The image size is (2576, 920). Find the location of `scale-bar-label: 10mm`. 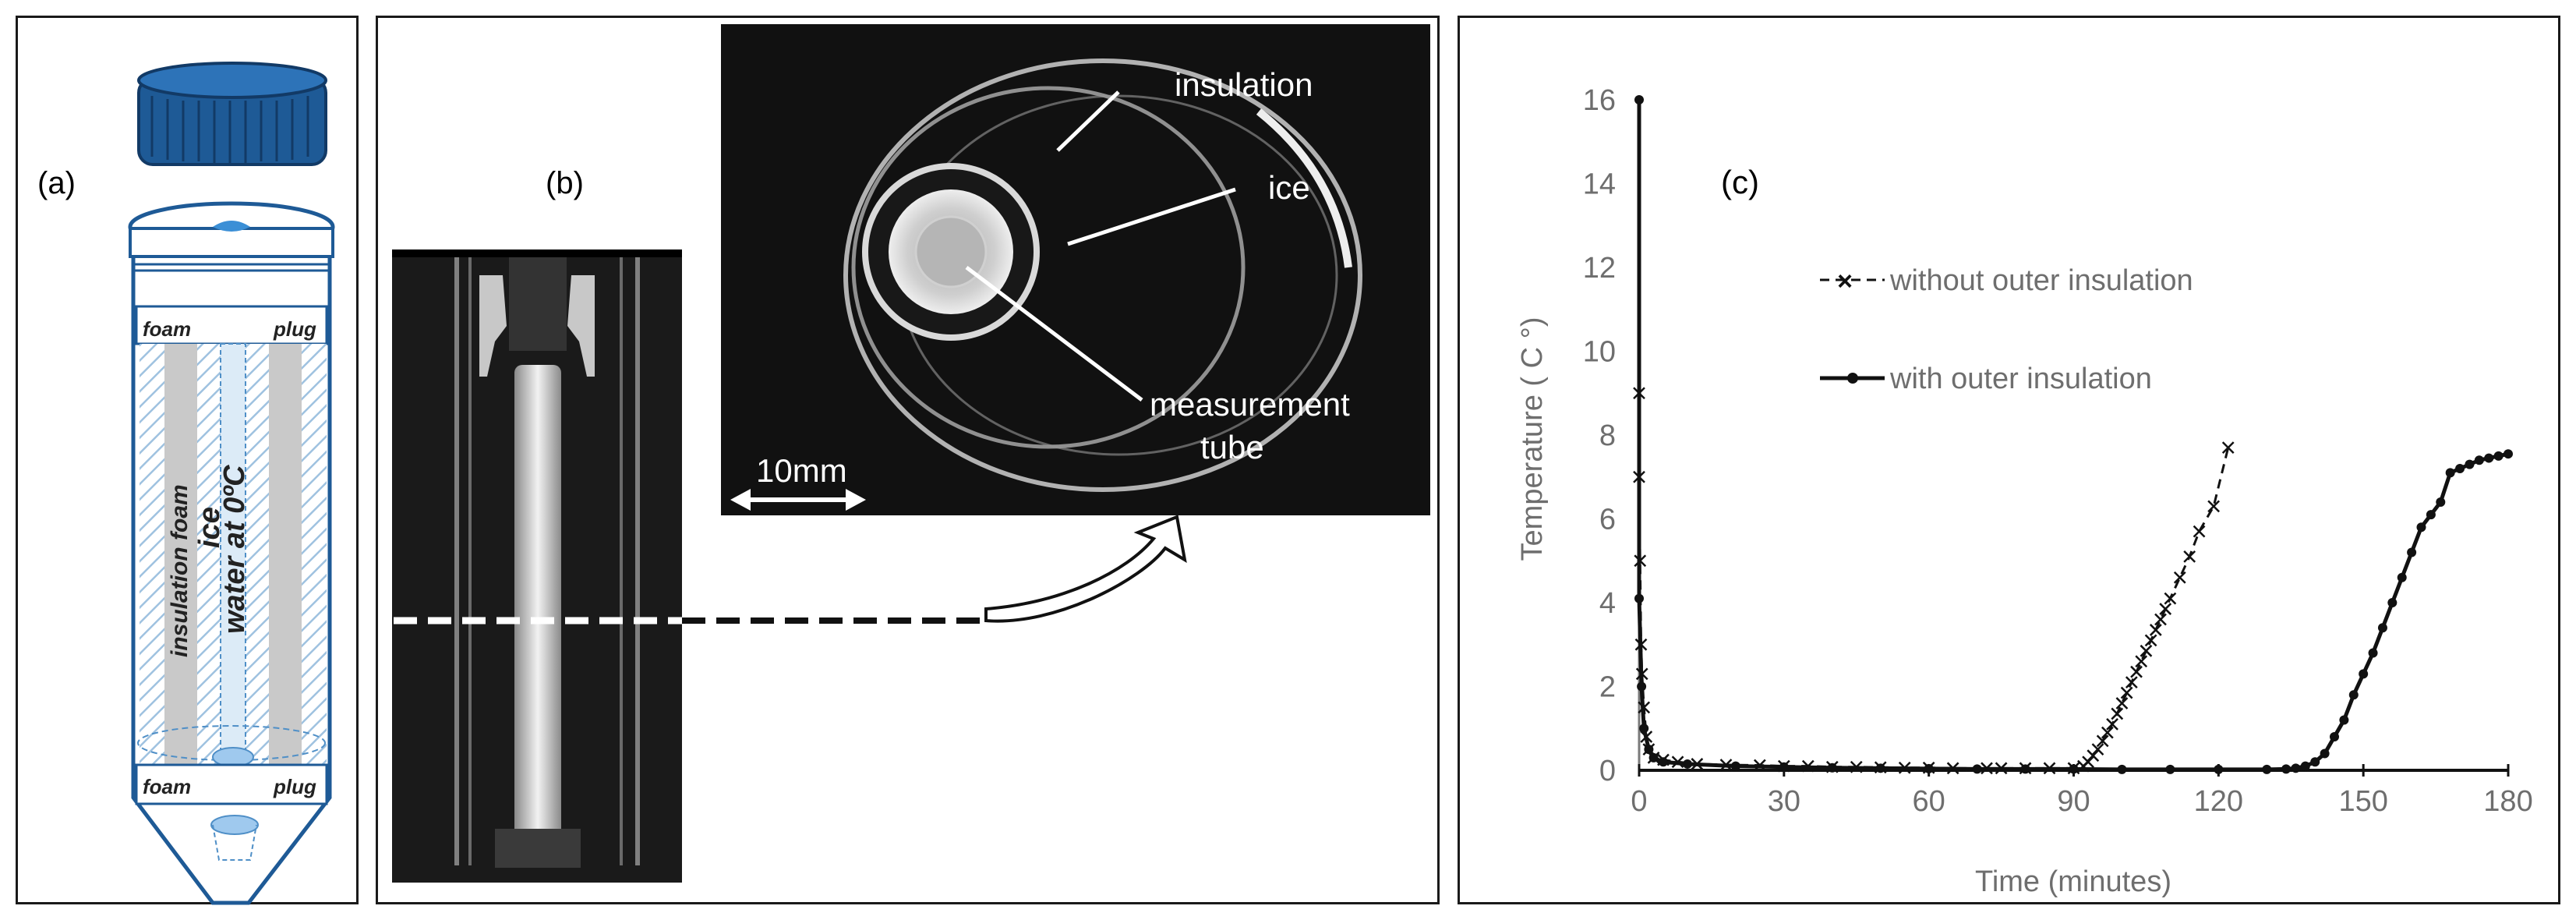

scale-bar-label: 10mm is located at coordinates (801, 470).